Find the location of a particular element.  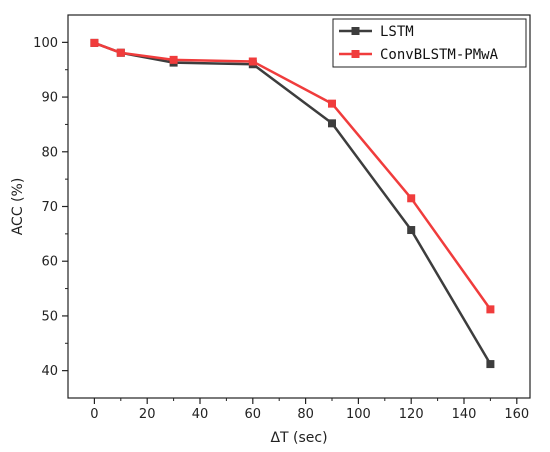

x-tick-label: 140 is located at coordinates (464, 414).